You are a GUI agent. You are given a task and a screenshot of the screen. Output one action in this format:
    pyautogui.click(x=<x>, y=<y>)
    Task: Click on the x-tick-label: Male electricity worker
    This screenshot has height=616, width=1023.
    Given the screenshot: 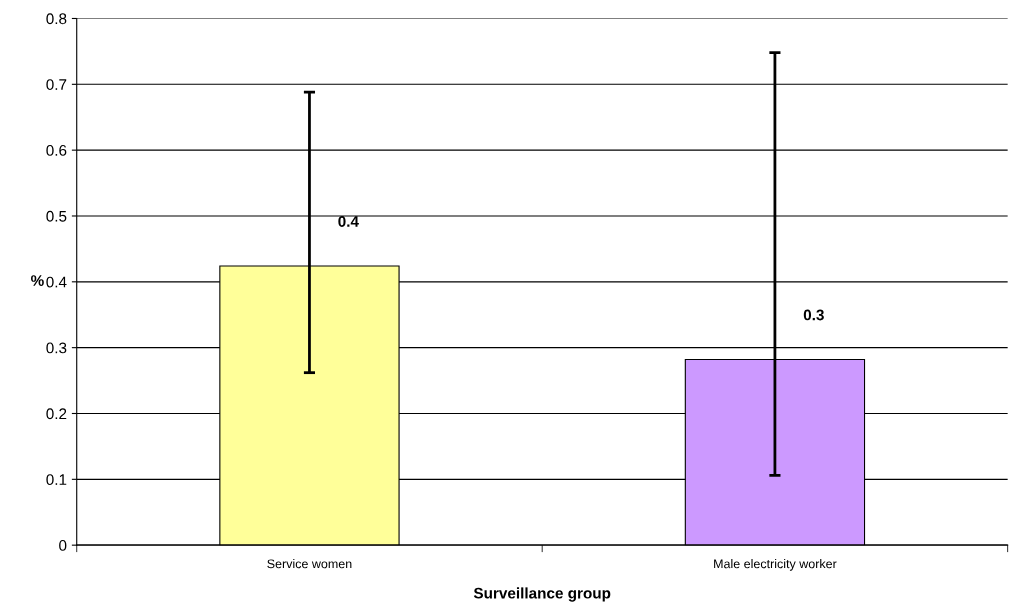 What is the action you would take?
    pyautogui.click(x=775, y=565)
    